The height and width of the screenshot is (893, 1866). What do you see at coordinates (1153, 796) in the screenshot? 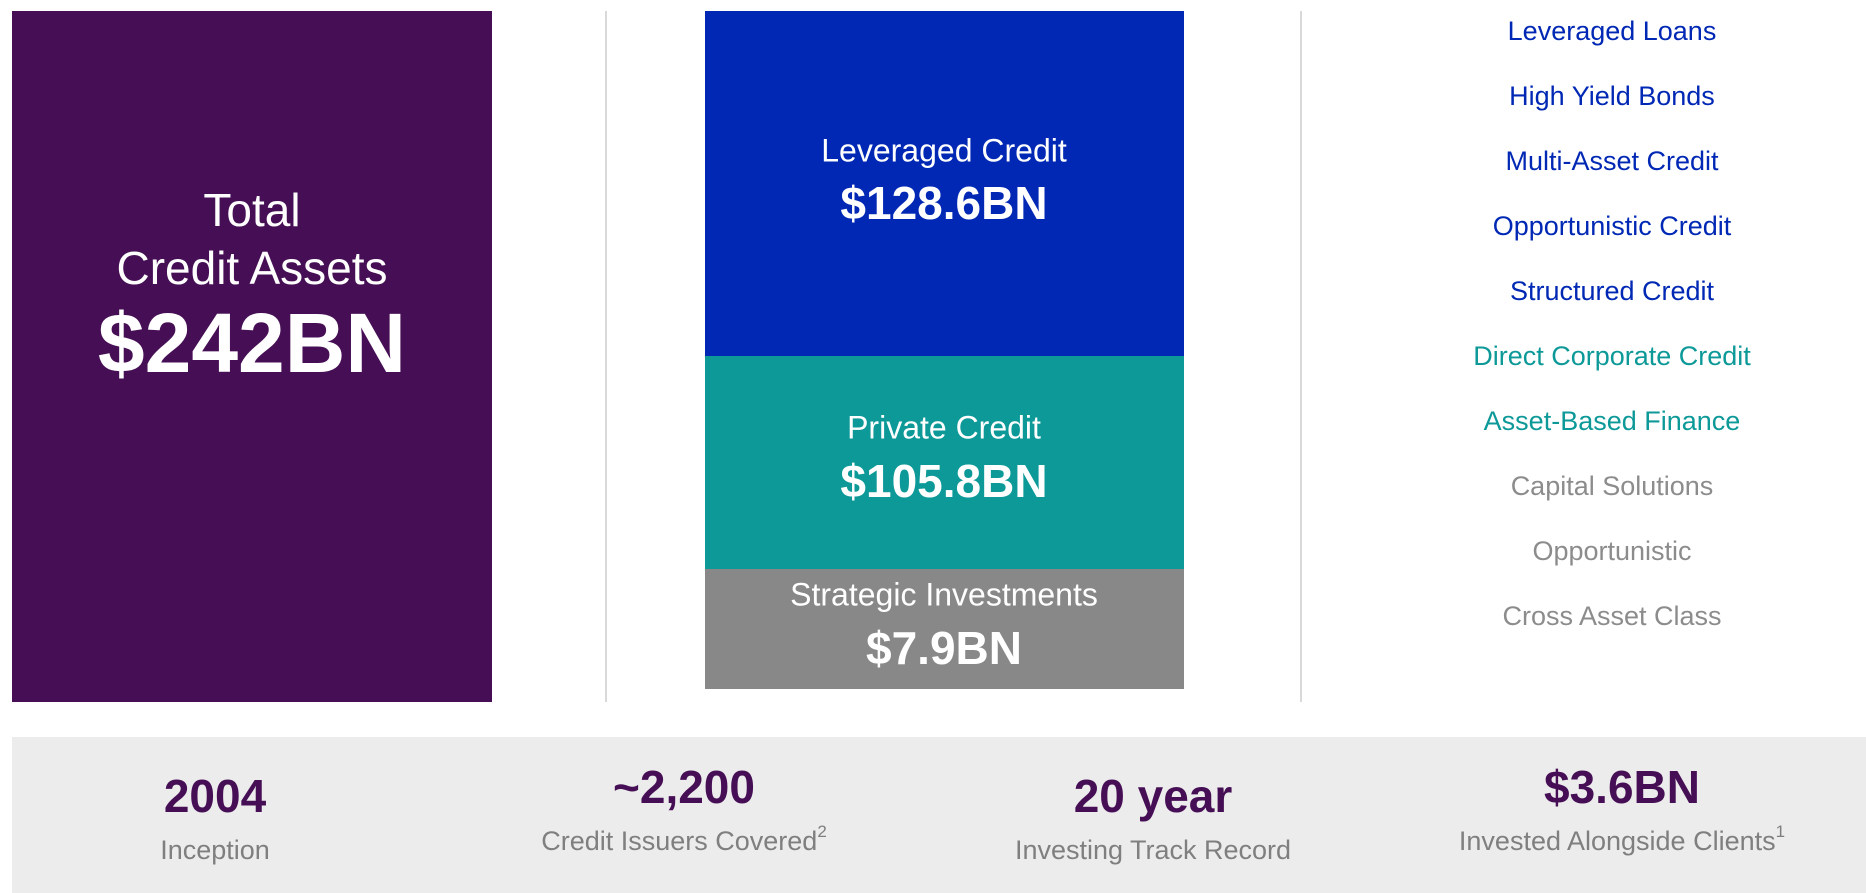
I see `stat-value: 20 year` at bounding box center [1153, 796].